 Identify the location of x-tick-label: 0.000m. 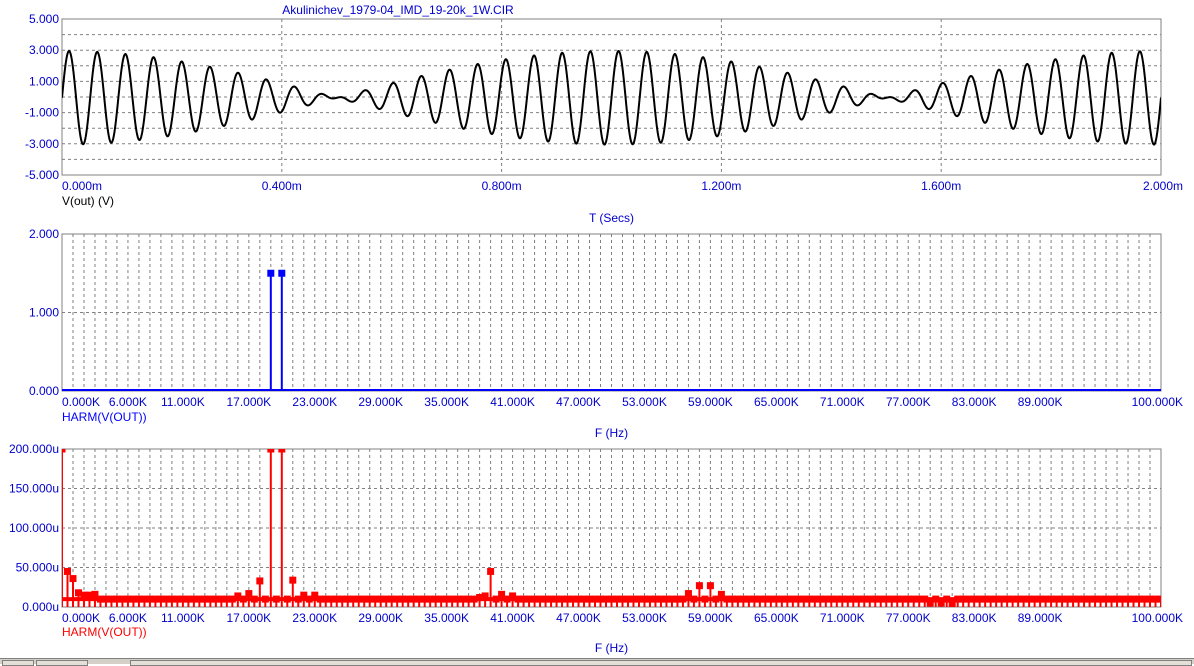
(82, 186).